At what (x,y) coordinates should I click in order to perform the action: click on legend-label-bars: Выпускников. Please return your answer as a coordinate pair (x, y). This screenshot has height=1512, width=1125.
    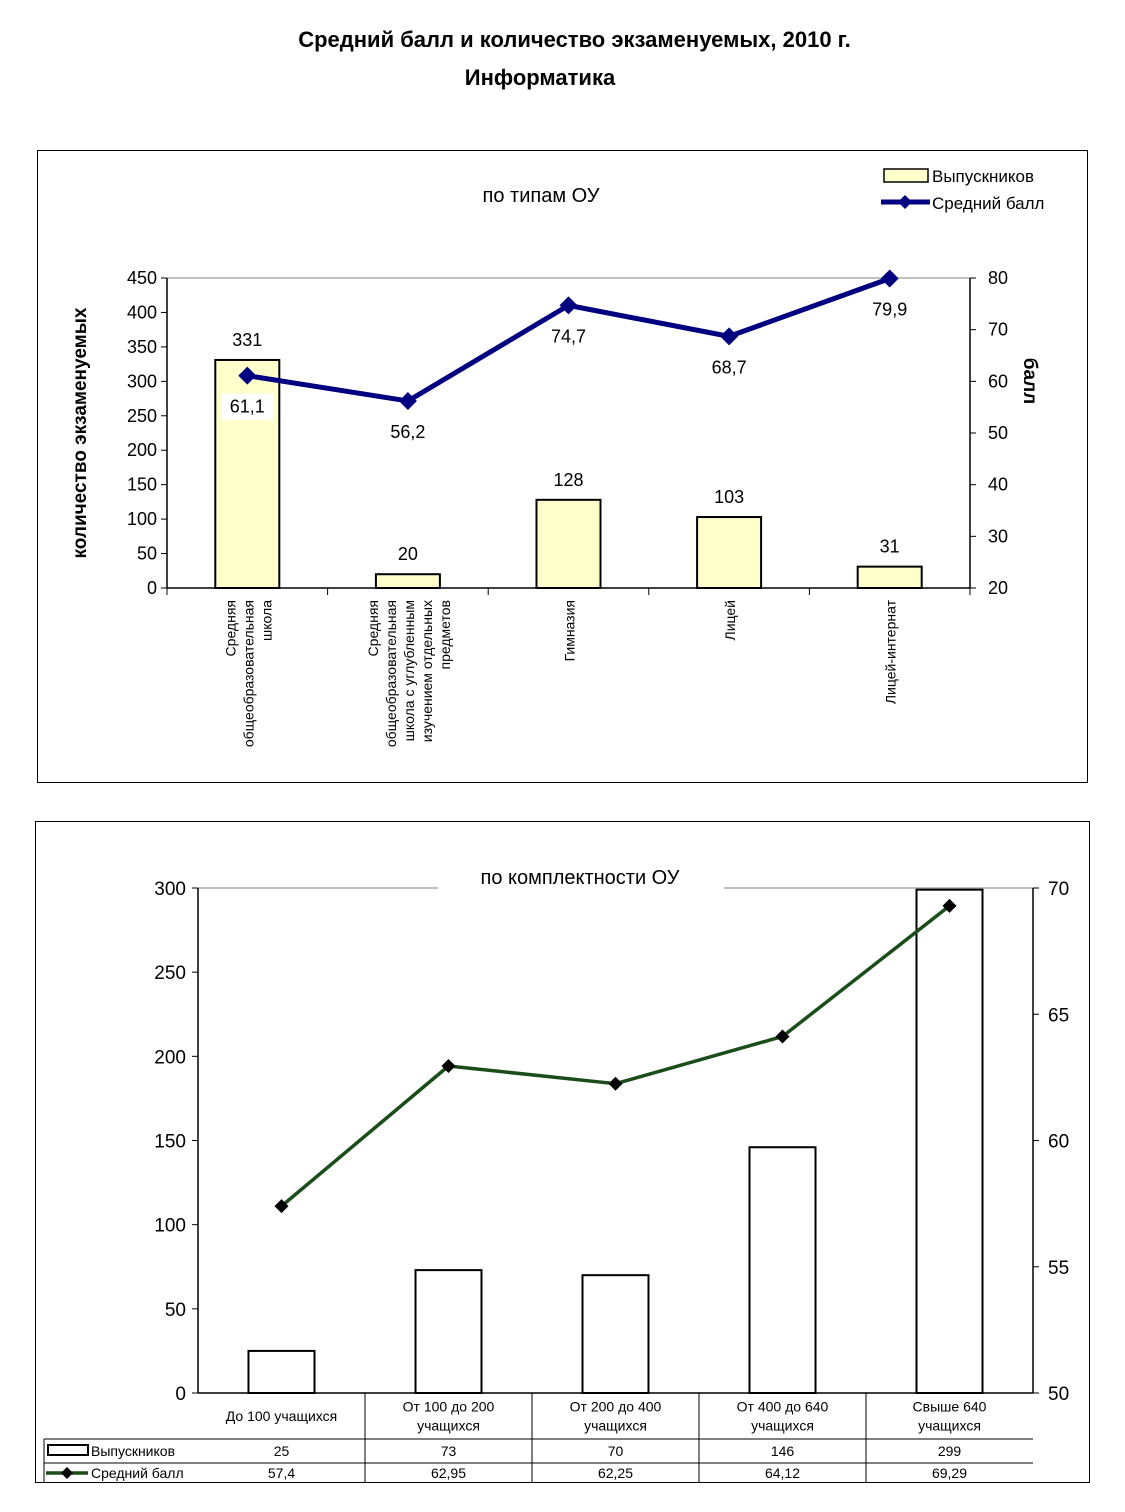
    Looking at the image, I should click on (983, 176).